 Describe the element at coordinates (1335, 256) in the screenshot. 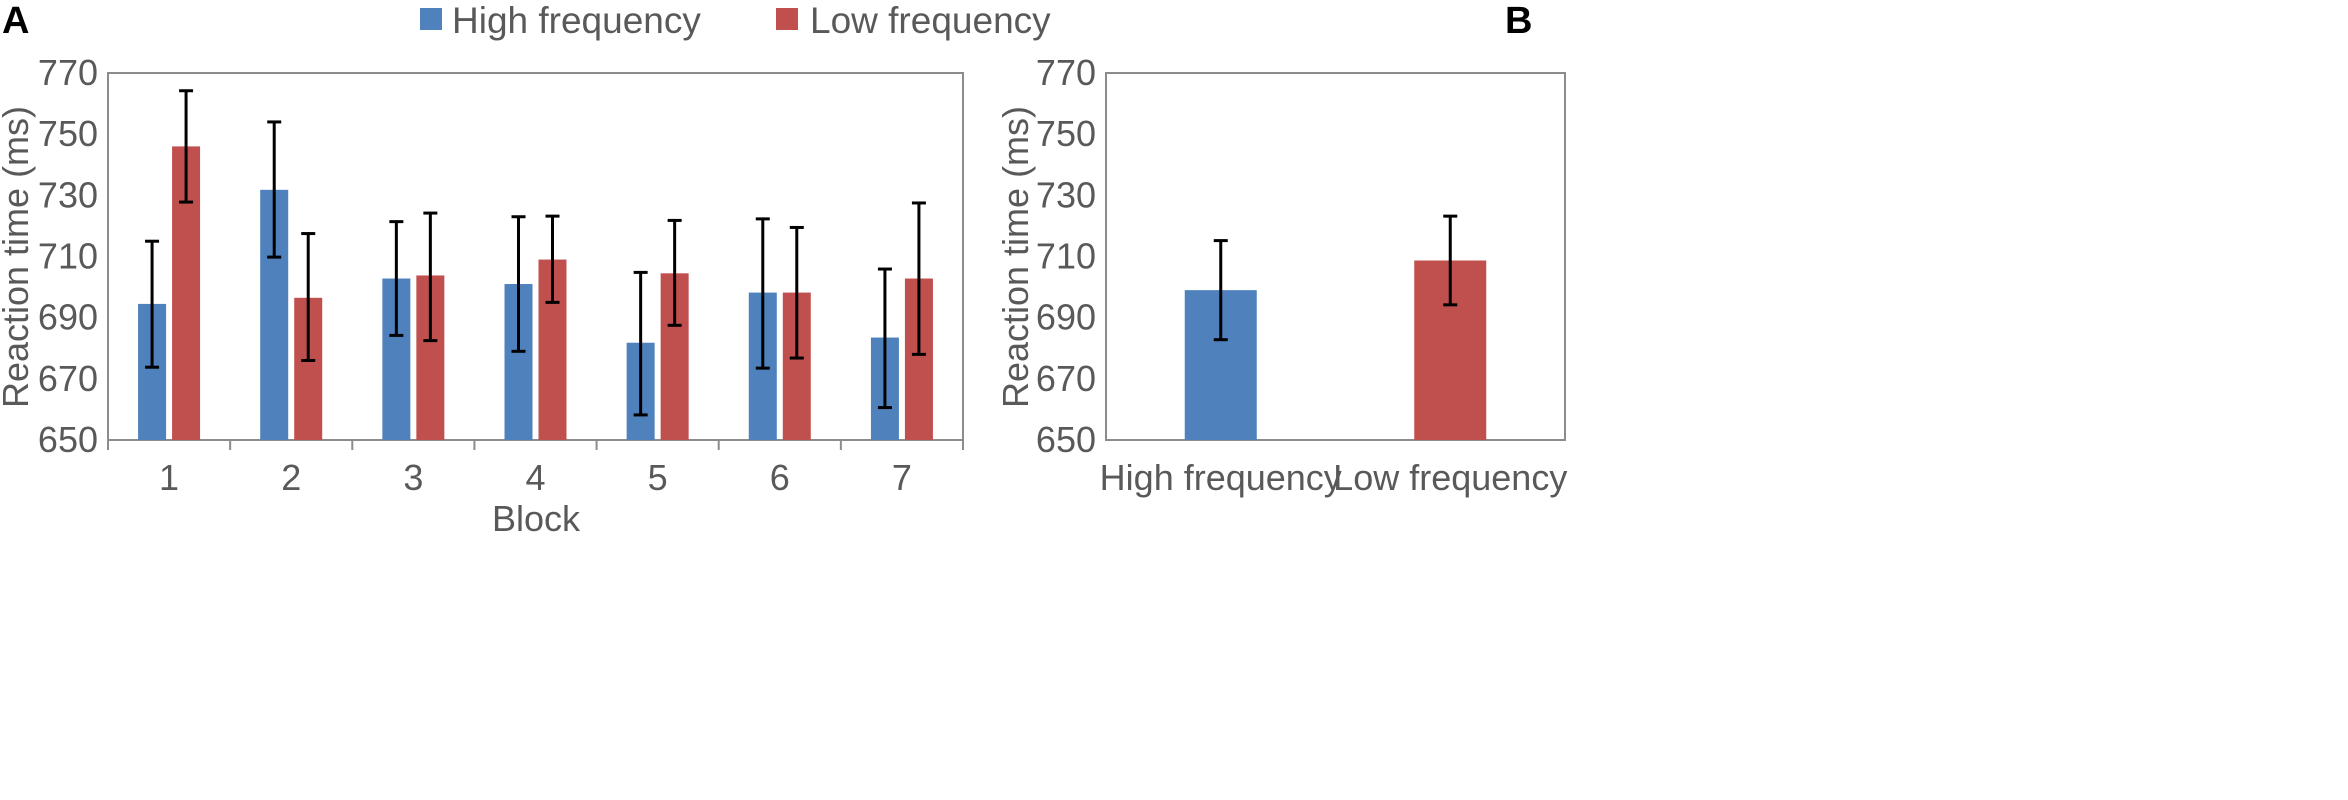

I see `chart-b-plot-frame` at that location.